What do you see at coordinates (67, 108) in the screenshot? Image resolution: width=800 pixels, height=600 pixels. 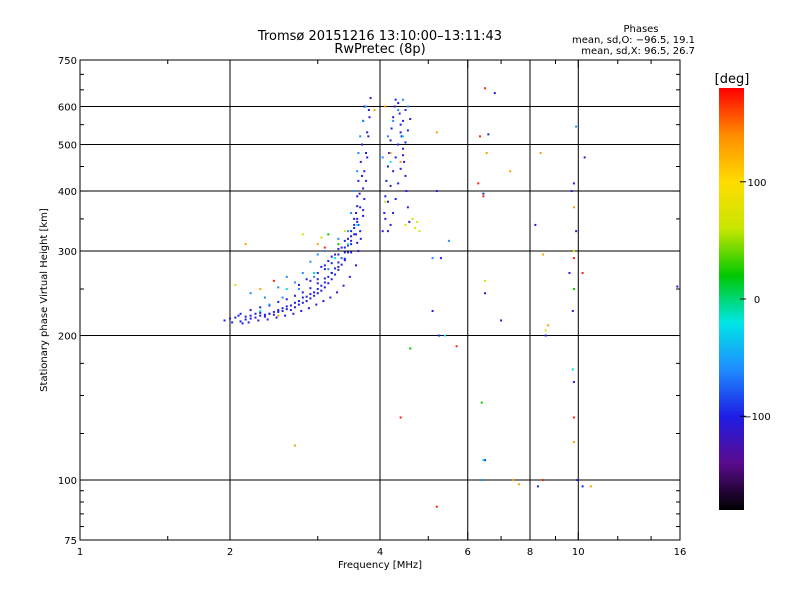 I see `y-tick-label: 600` at bounding box center [67, 108].